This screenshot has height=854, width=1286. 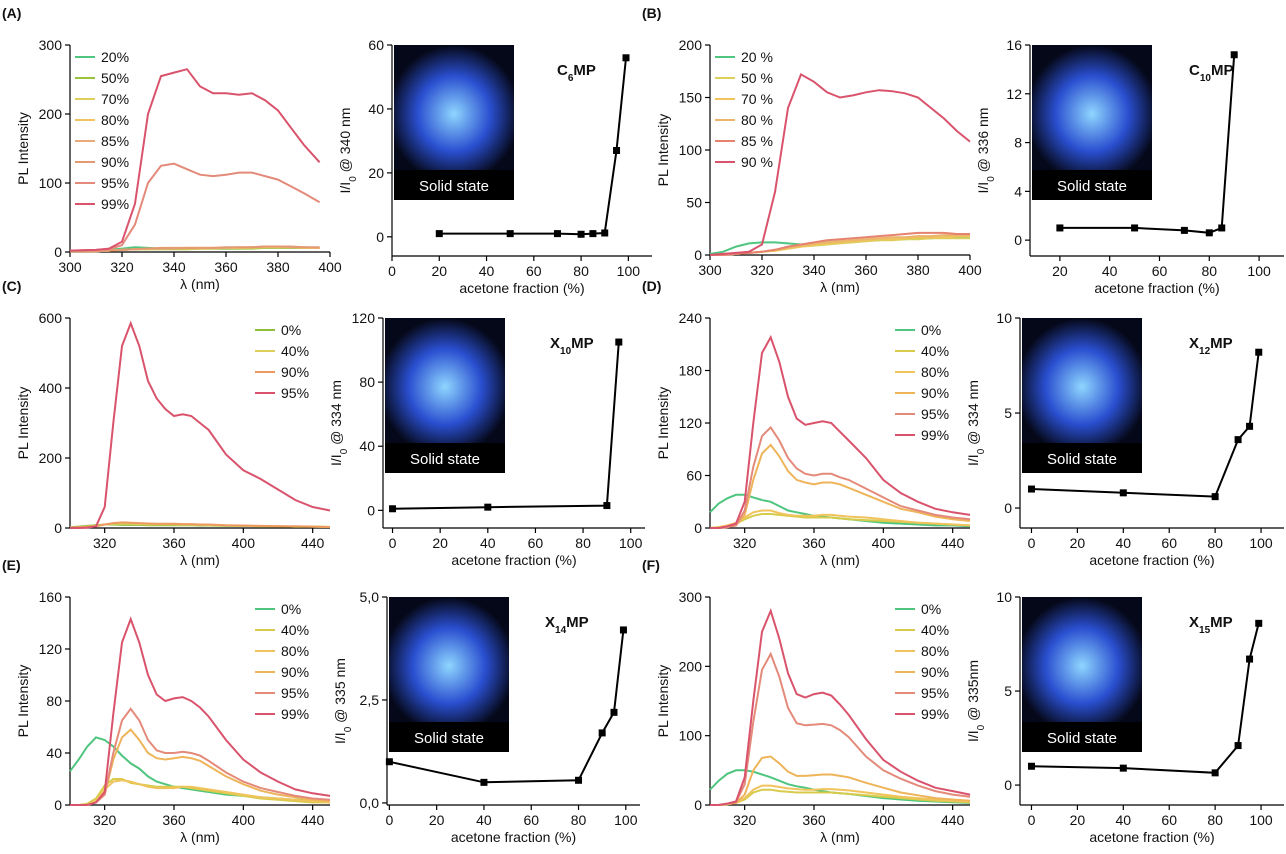 What do you see at coordinates (51, 114) in the screenshot?
I see `y-tick-label: 200` at bounding box center [51, 114].